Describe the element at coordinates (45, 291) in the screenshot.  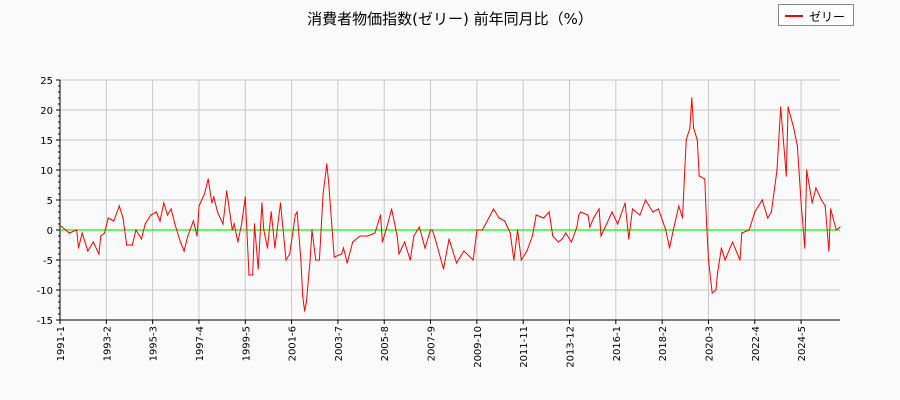
I see `y-tick-label: -10` at that location.